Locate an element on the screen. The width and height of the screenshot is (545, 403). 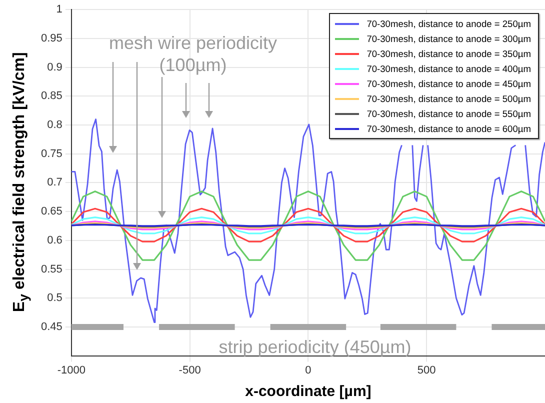
y-tick-label: 0.55 is located at coordinates (51, 269).